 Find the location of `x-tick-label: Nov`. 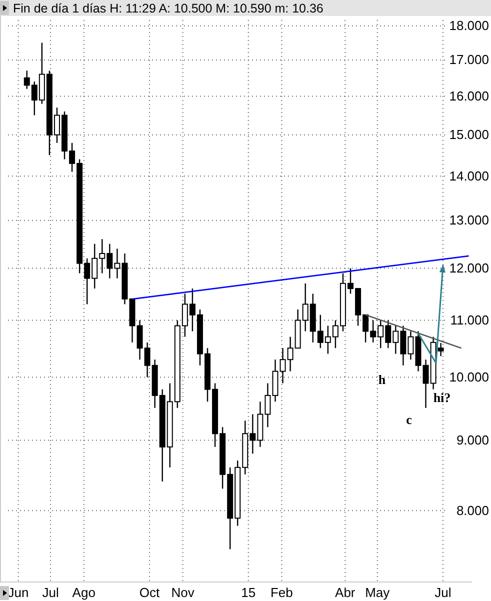

x-tick-label: Nov is located at coordinates (183, 592).